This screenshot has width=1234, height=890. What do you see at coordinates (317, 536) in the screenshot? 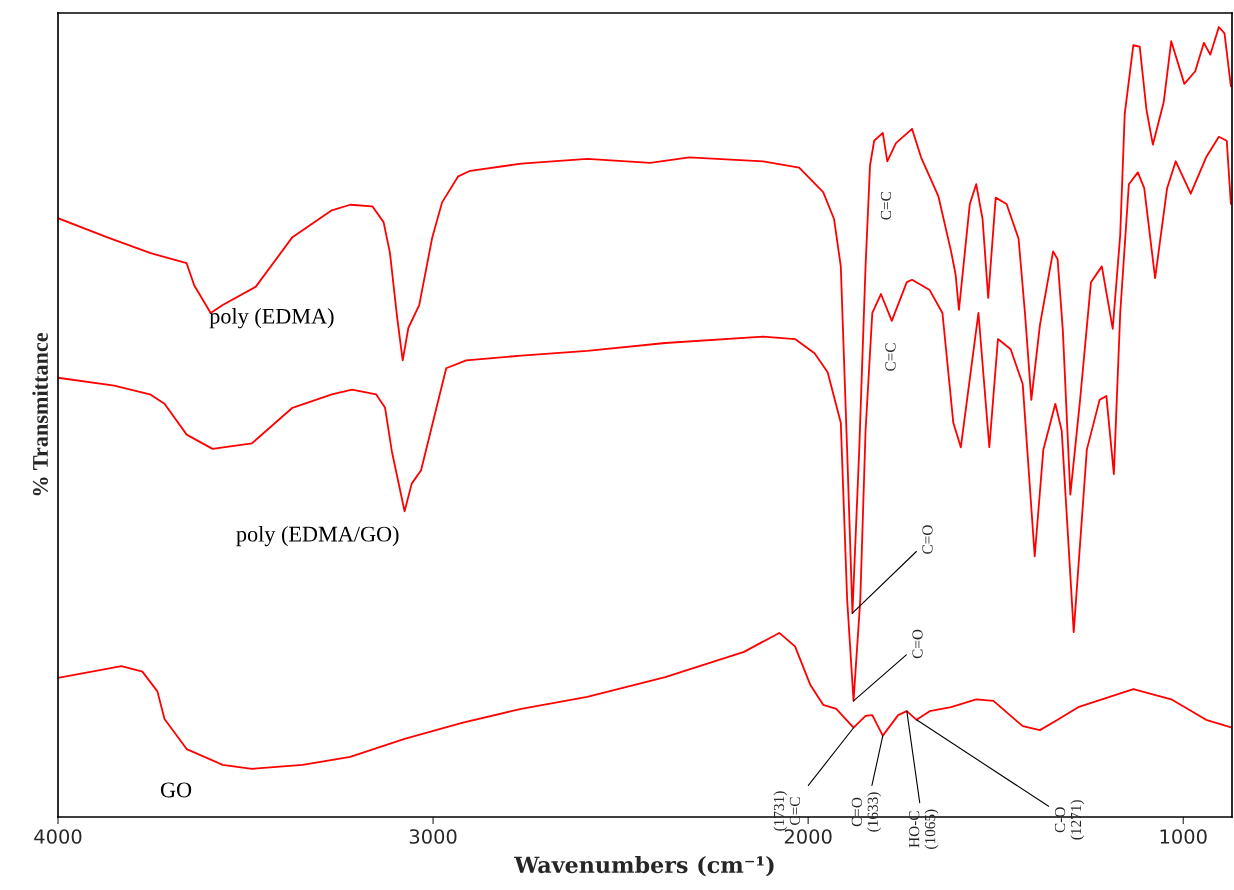
I see `series-label: poly (EDMA/GO)` at bounding box center [317, 536].